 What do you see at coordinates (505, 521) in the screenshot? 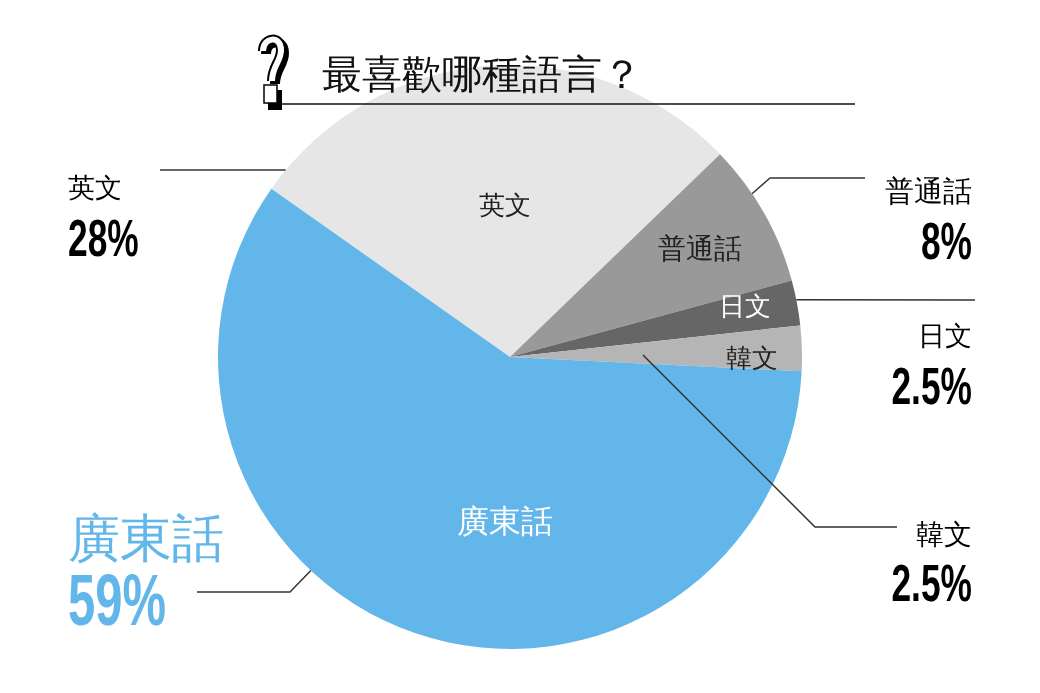
I see `slice-label: 廣東話` at bounding box center [505, 521].